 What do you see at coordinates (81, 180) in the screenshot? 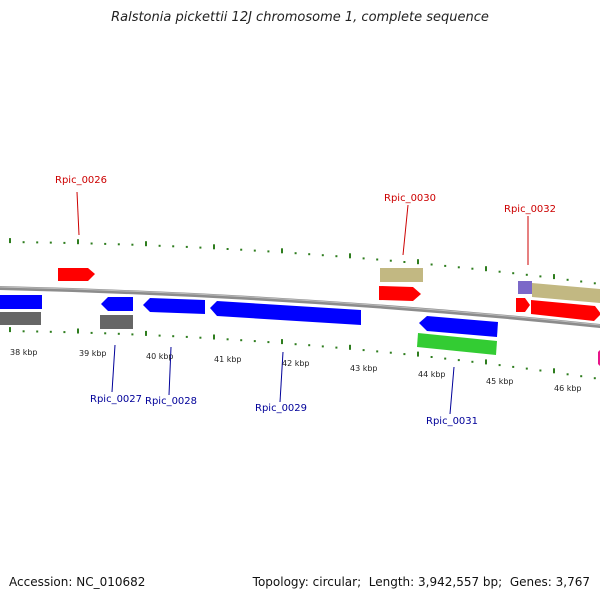
I see `label-rpic-0026: Rpic_0026` at bounding box center [81, 180].